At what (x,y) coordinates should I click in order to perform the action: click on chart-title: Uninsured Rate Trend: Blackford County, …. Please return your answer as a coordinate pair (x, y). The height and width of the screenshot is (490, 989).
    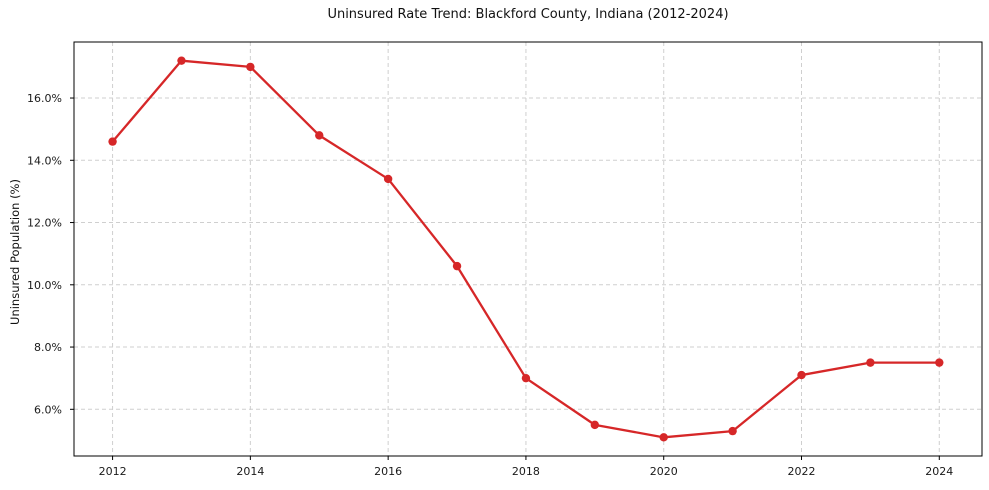
    Looking at the image, I should click on (528, 14).